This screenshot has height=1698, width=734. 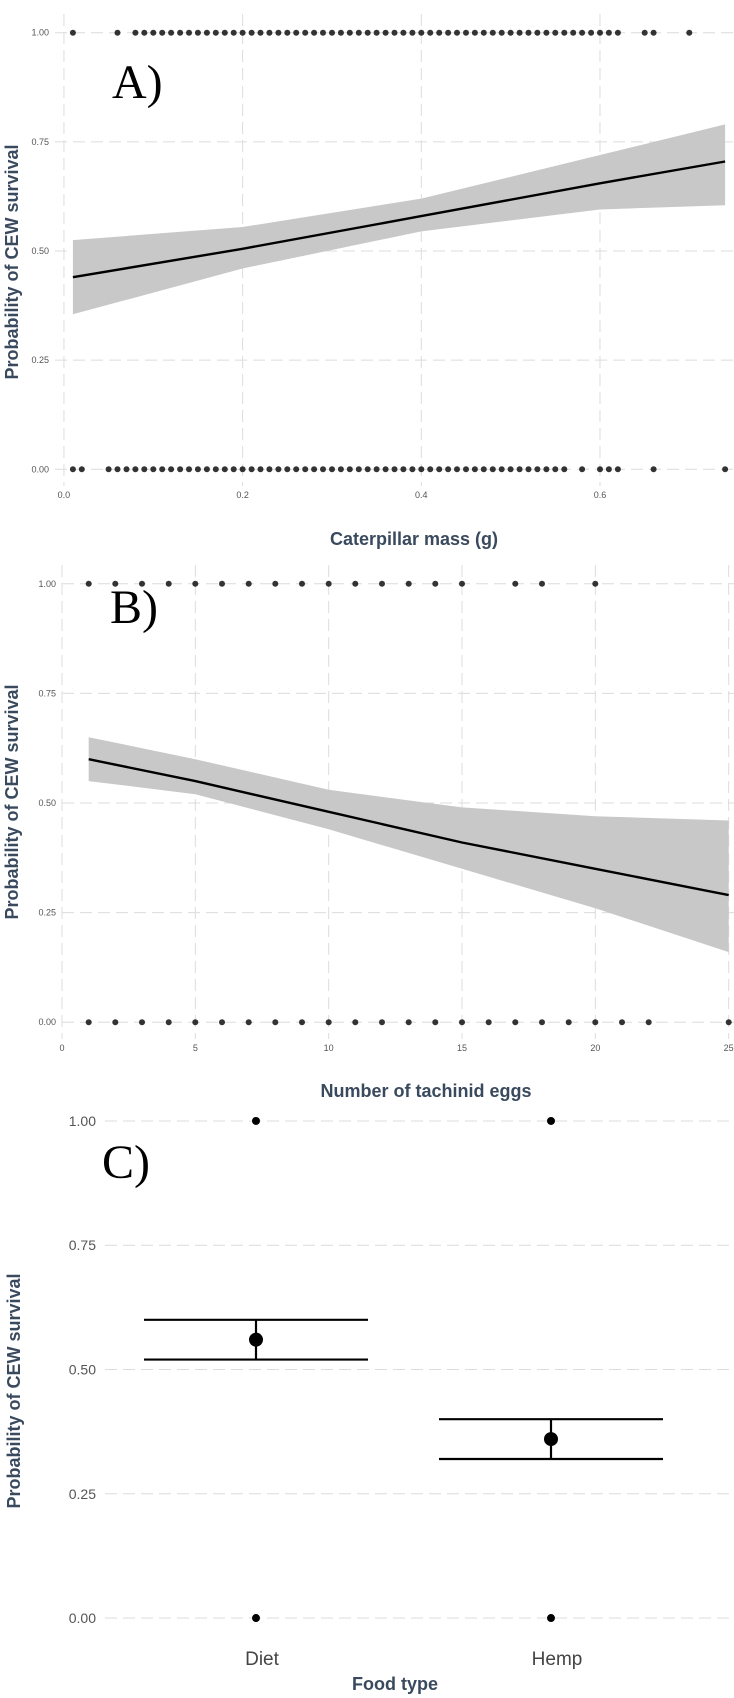 What do you see at coordinates (414, 539) in the screenshot?
I see `x-axis-label-a: Caterpillar mass (g)` at bounding box center [414, 539].